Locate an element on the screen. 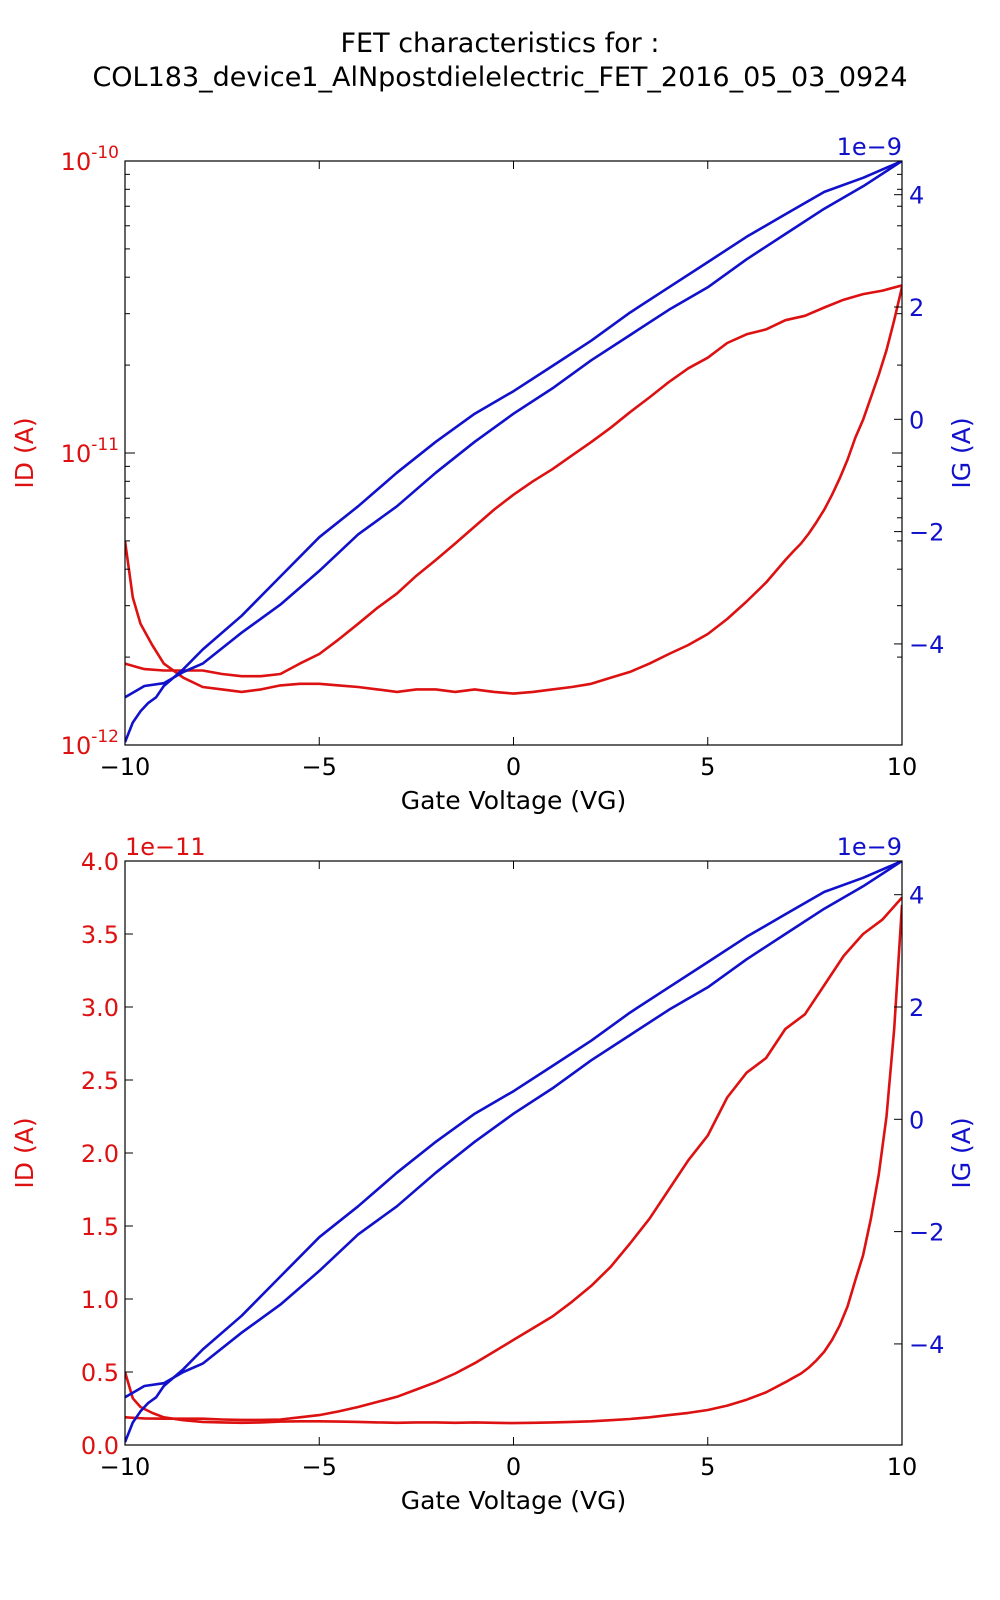  y-left-tick-label: 10-11 is located at coordinates (90, 451).